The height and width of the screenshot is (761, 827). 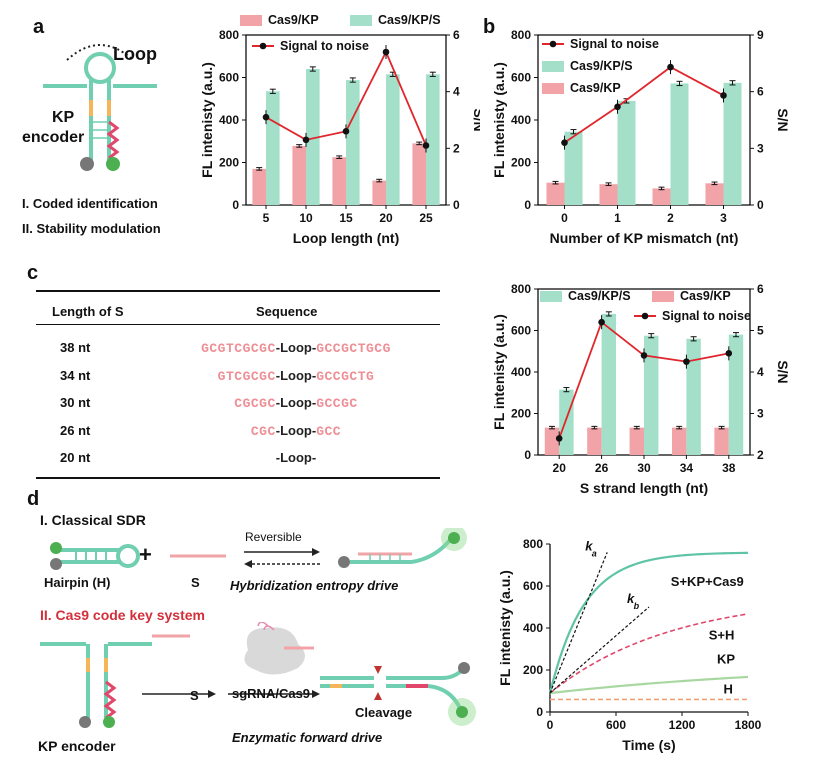 I want to click on plus-sign: +, so click(x=145, y=554).